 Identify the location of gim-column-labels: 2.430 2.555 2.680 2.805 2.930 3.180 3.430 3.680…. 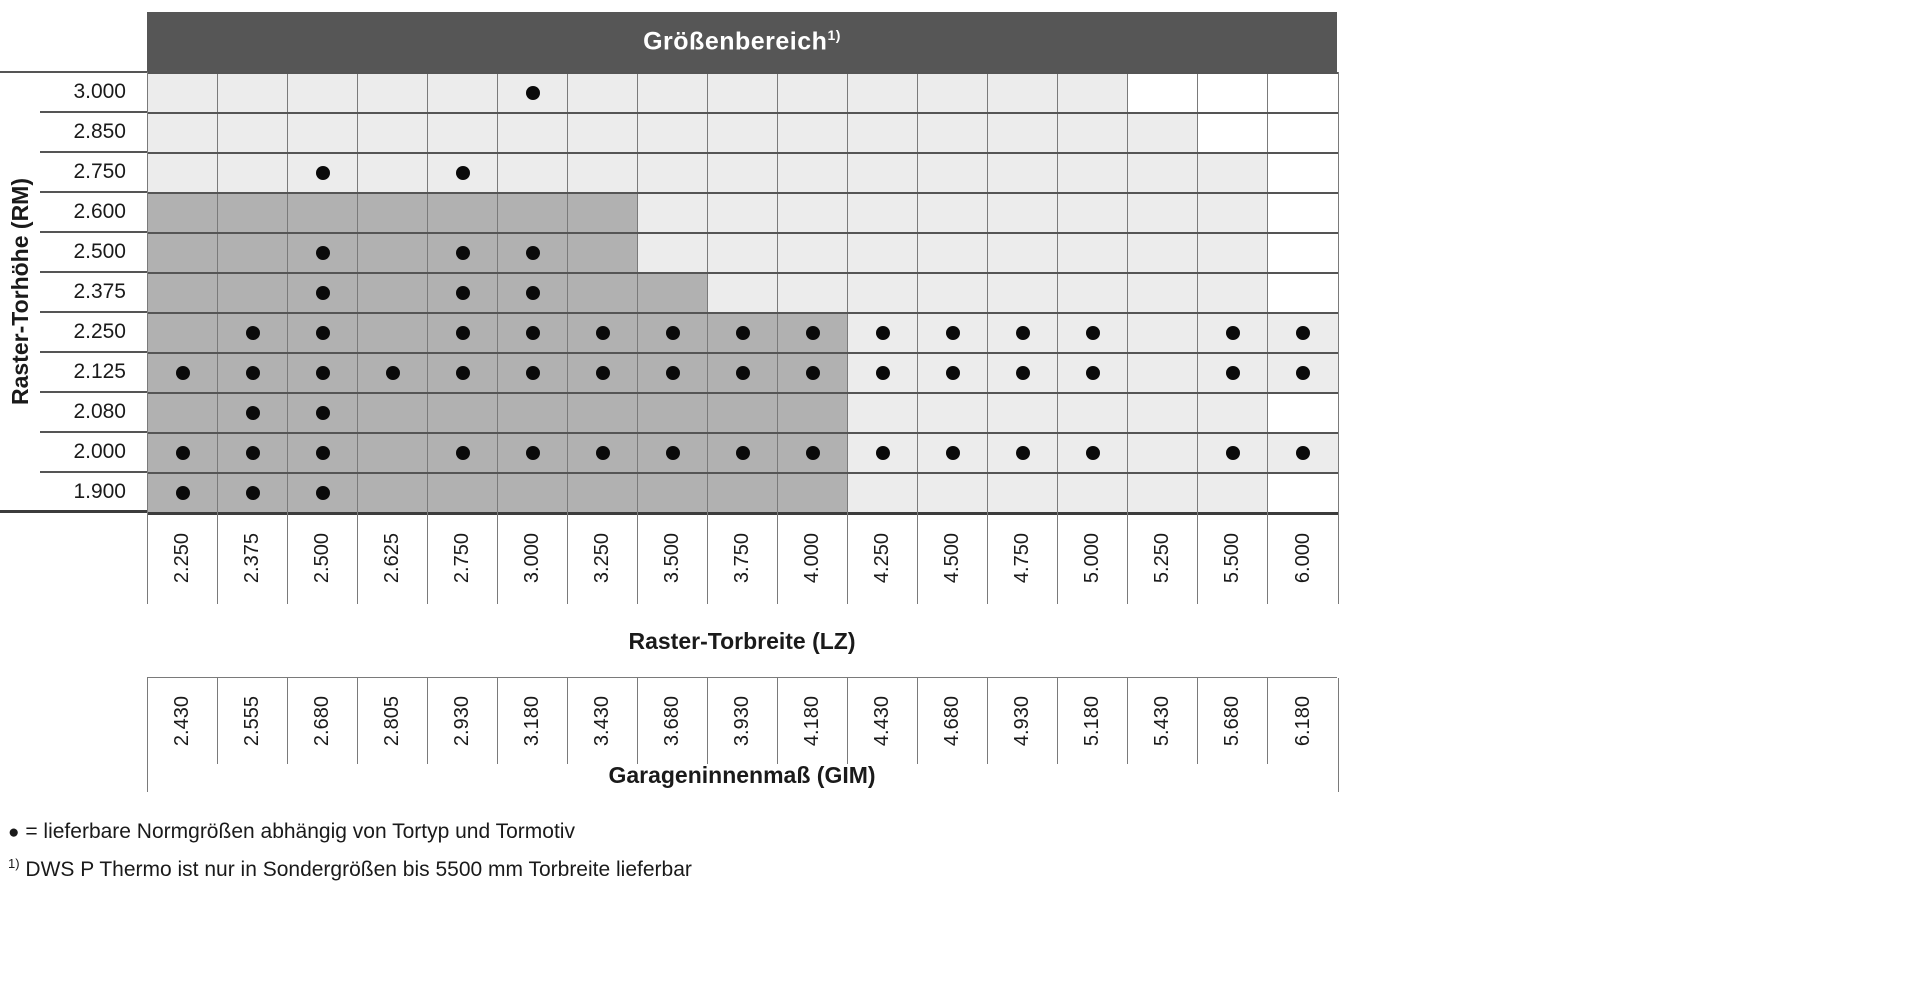
(743, 735).